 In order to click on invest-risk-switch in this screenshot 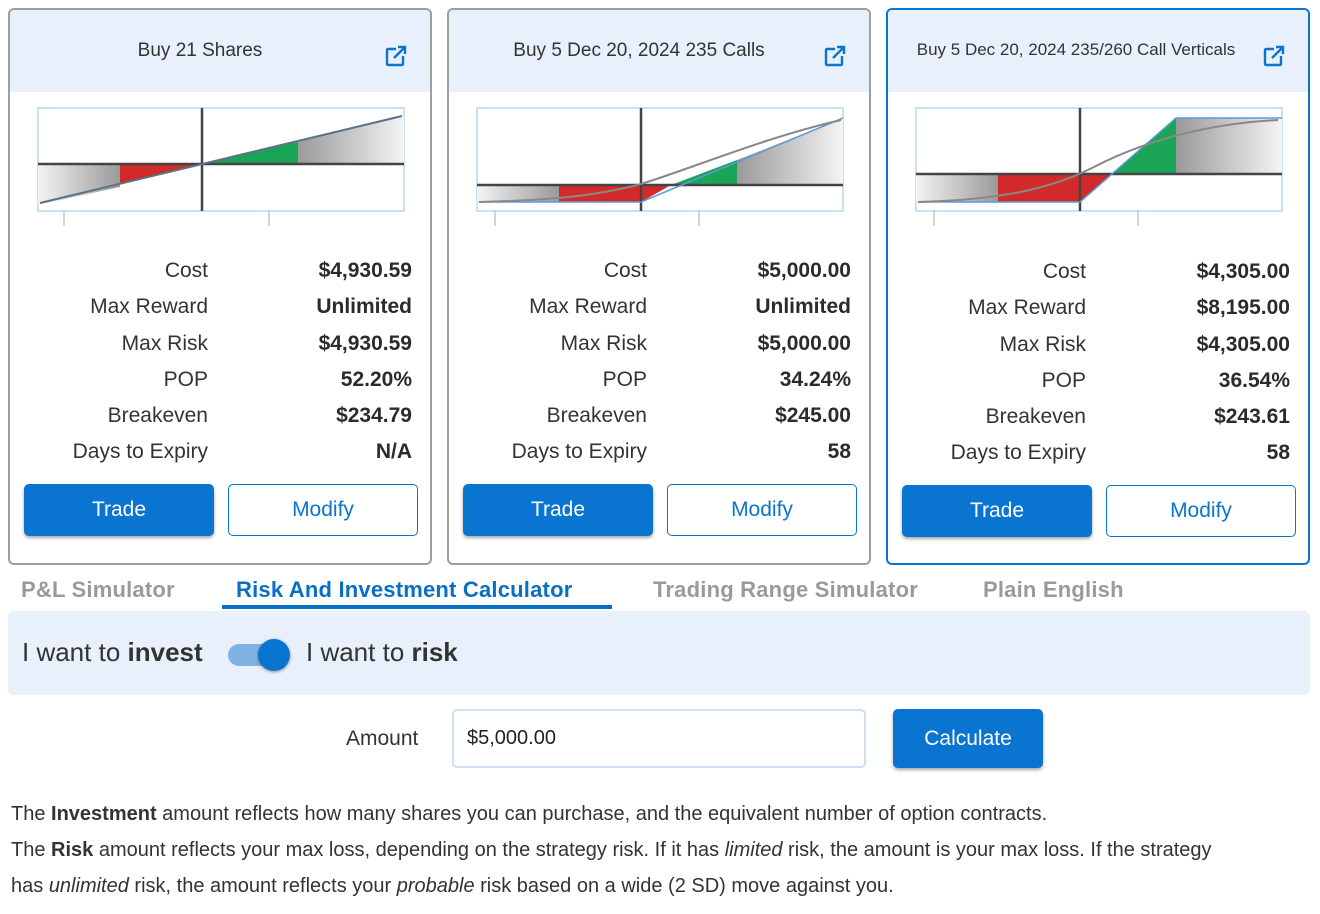, I will do `click(260, 655)`.